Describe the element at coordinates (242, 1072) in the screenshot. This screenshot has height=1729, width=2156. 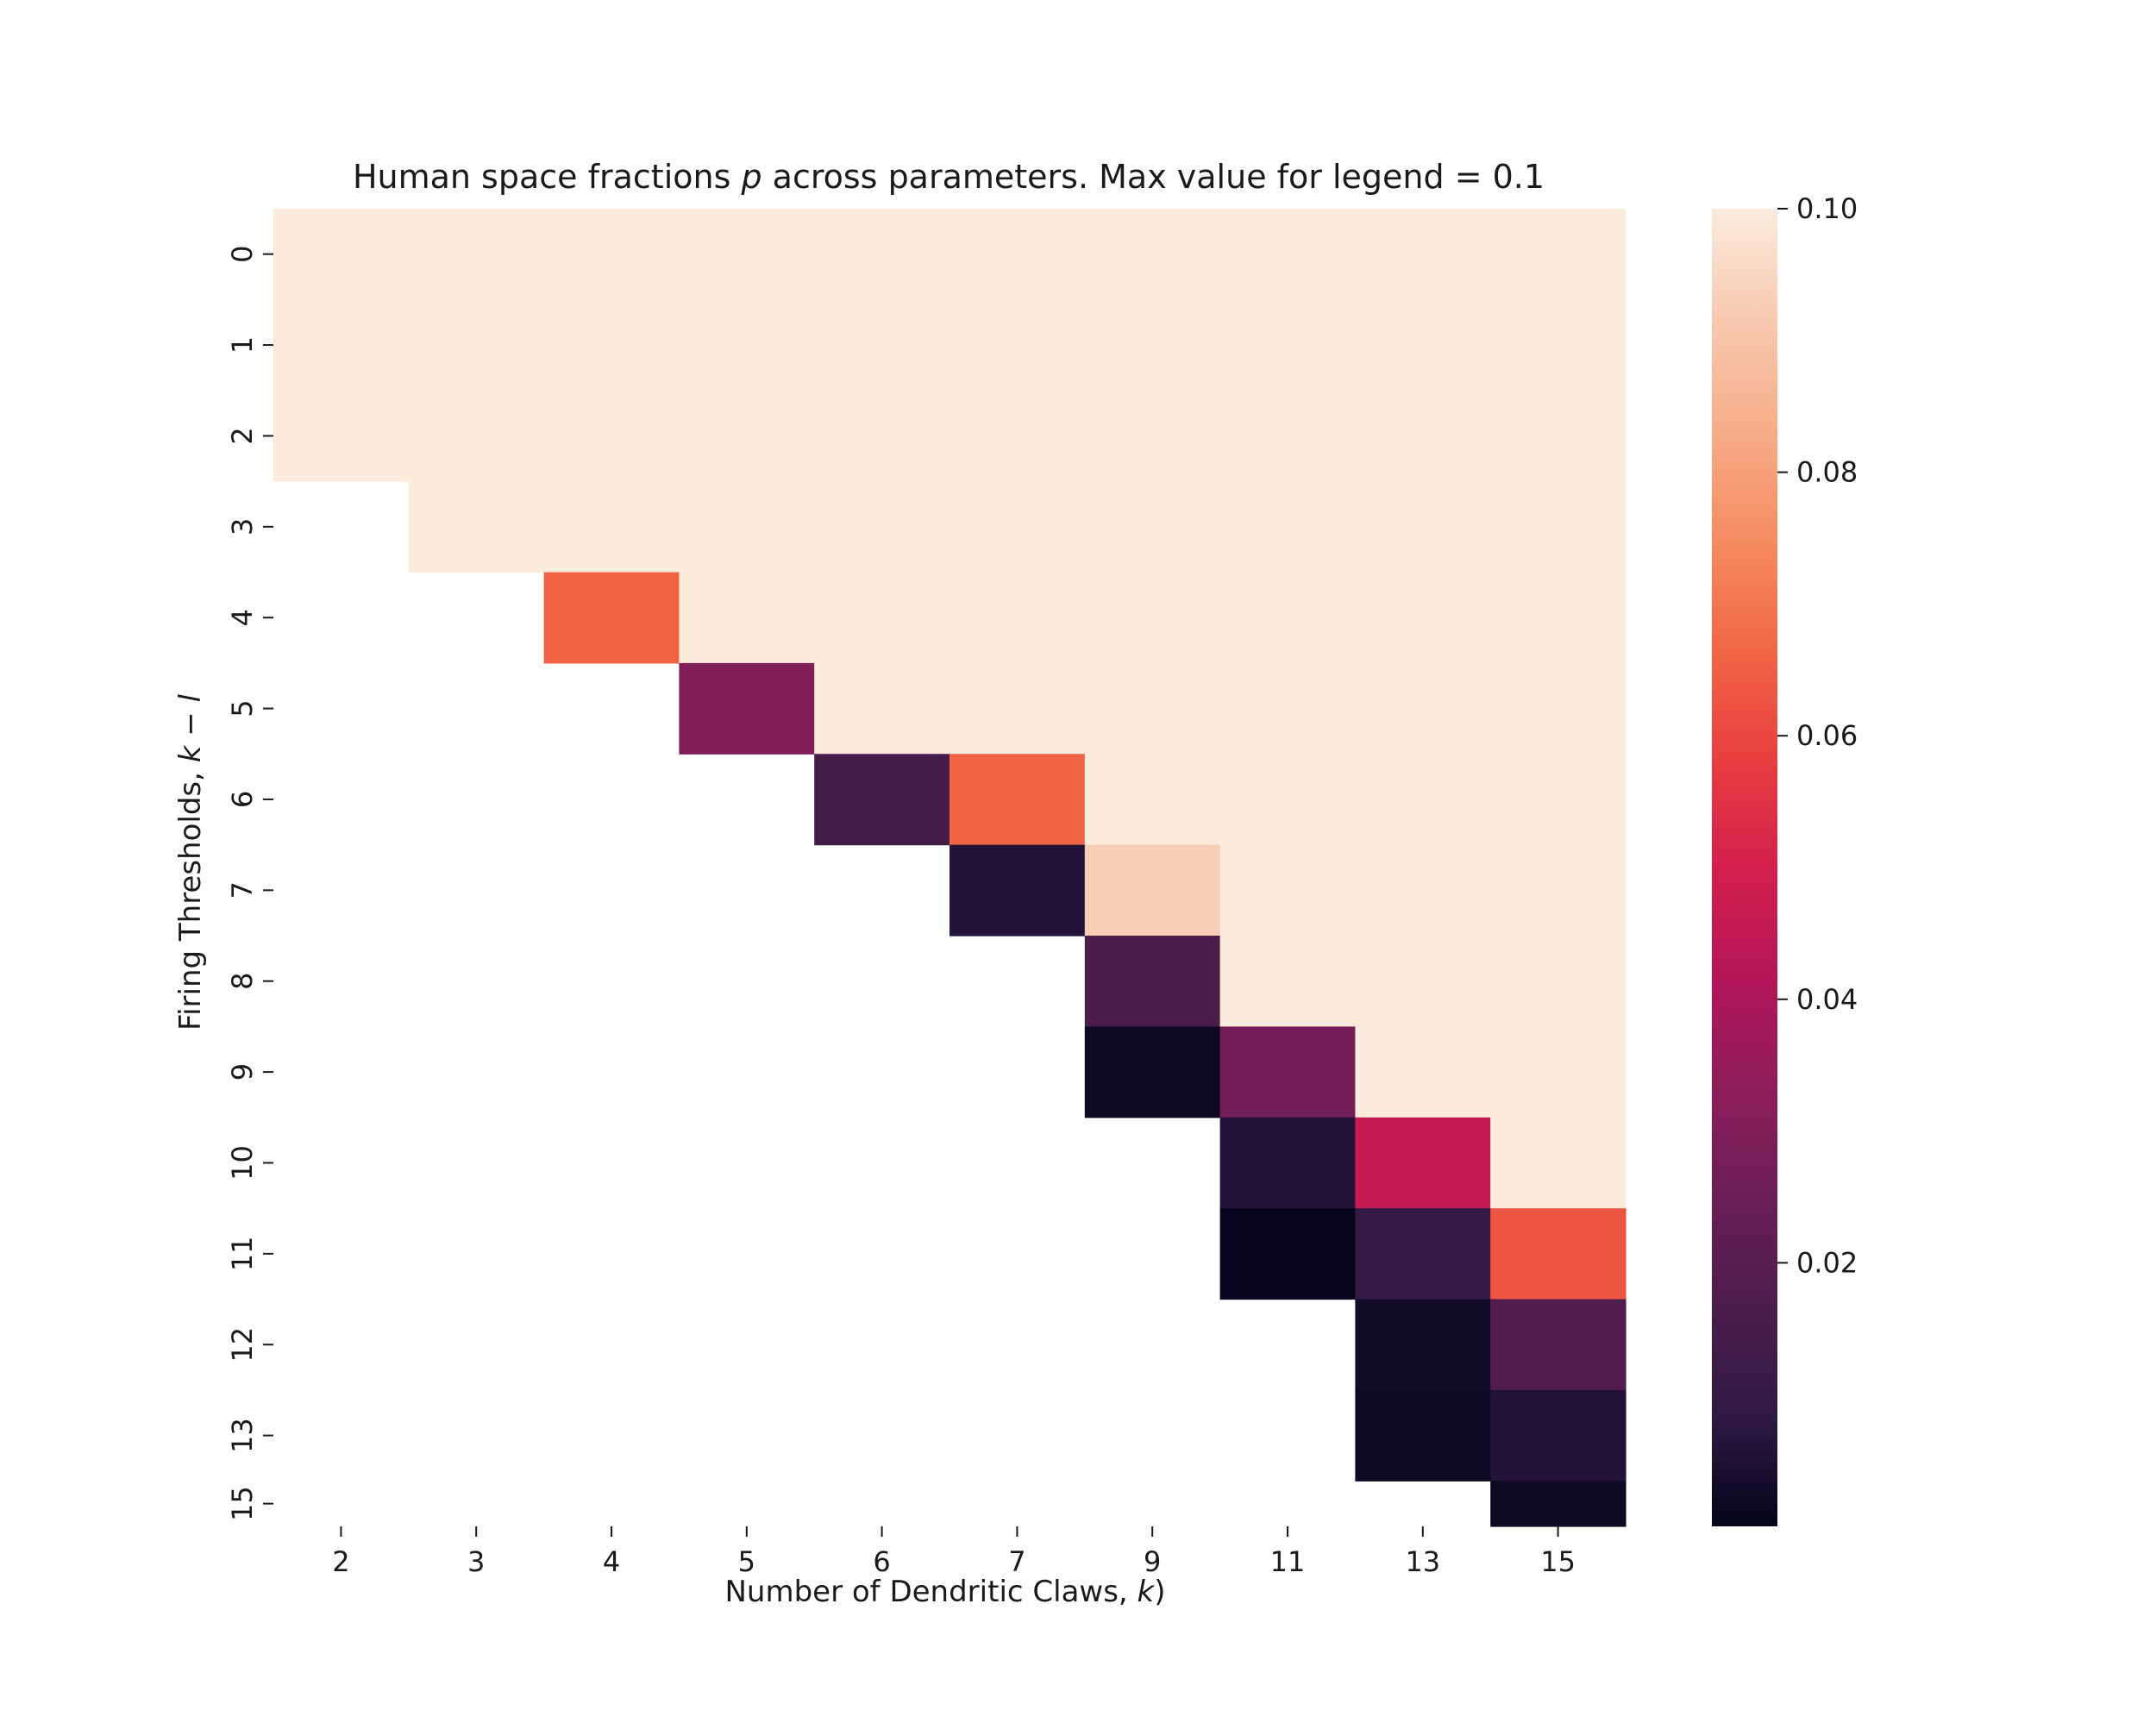
I see `y-tick-label: 9` at that location.